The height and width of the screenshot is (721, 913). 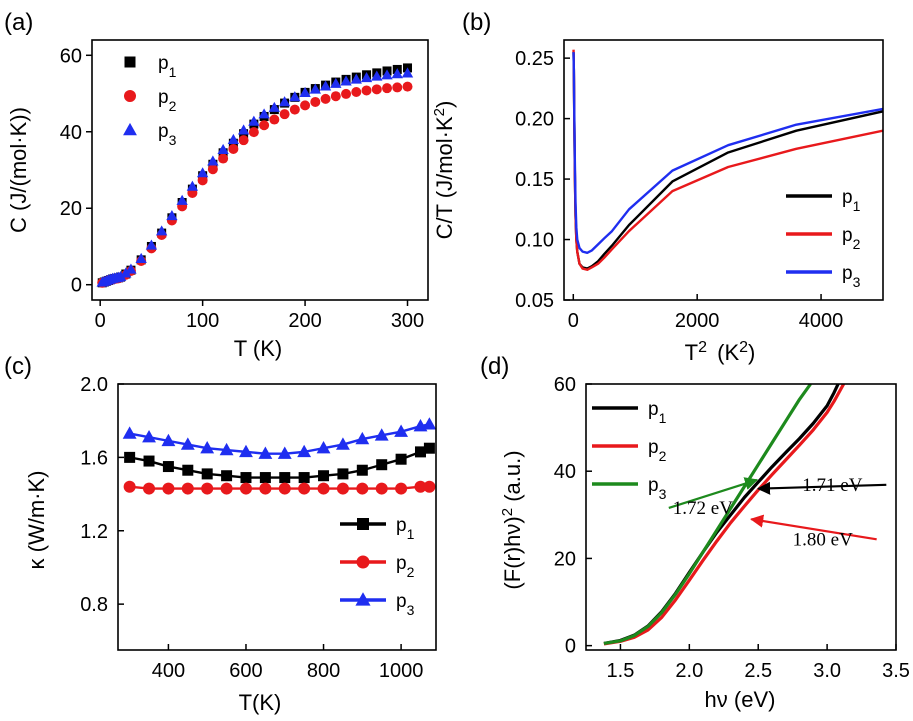 I want to click on x-tick-label: 1.5, so click(x=621, y=671).